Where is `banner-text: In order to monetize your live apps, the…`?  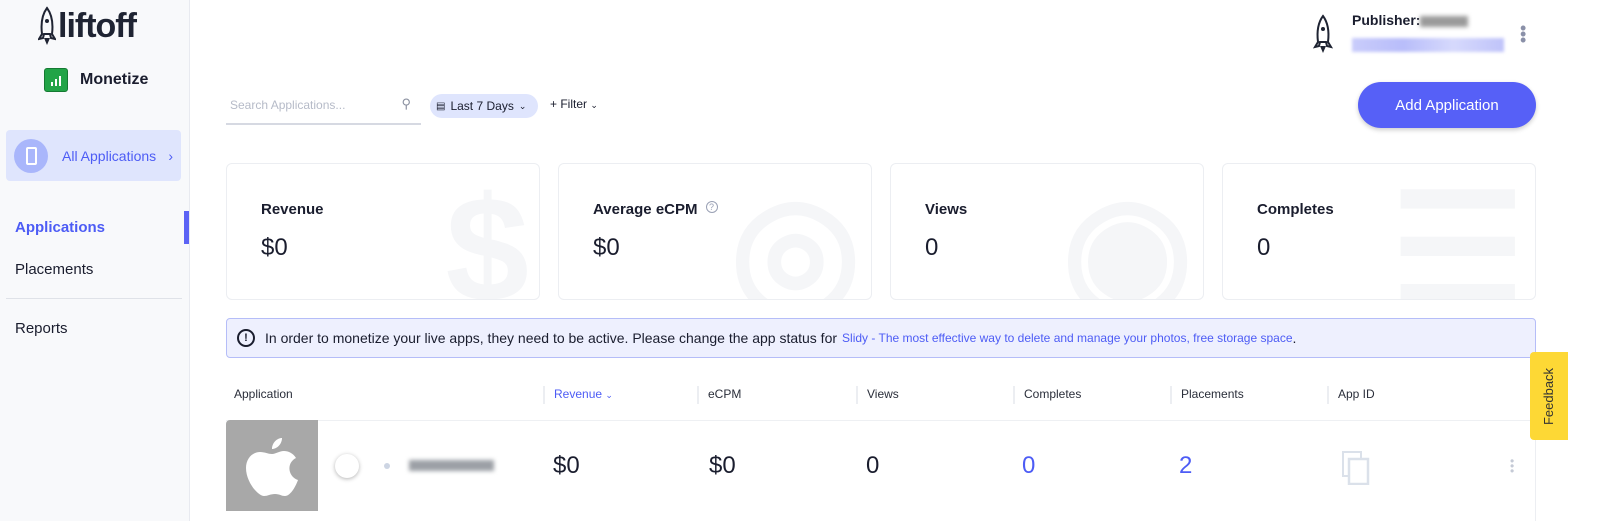
banner-text: In order to monetize your live apps, the… is located at coordinates (551, 338).